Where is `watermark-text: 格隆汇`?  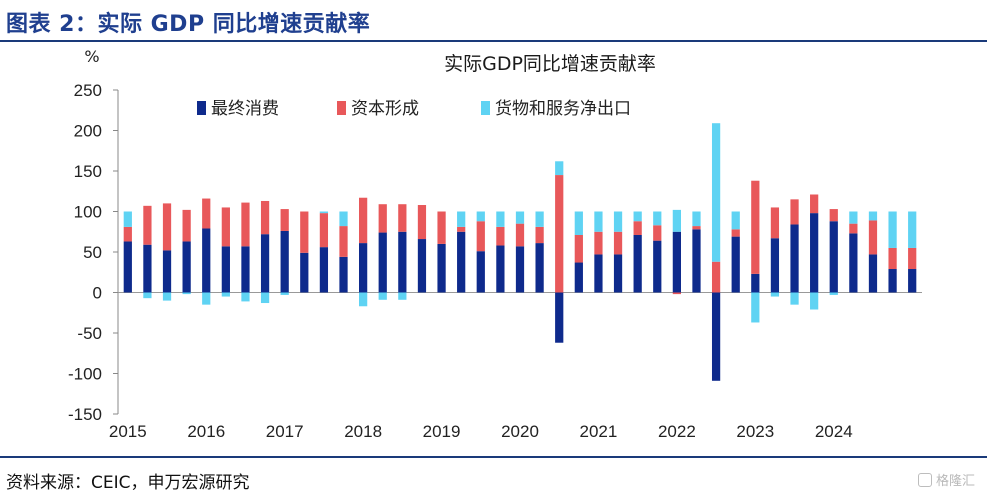 watermark-text: 格隆汇 is located at coordinates (955, 481).